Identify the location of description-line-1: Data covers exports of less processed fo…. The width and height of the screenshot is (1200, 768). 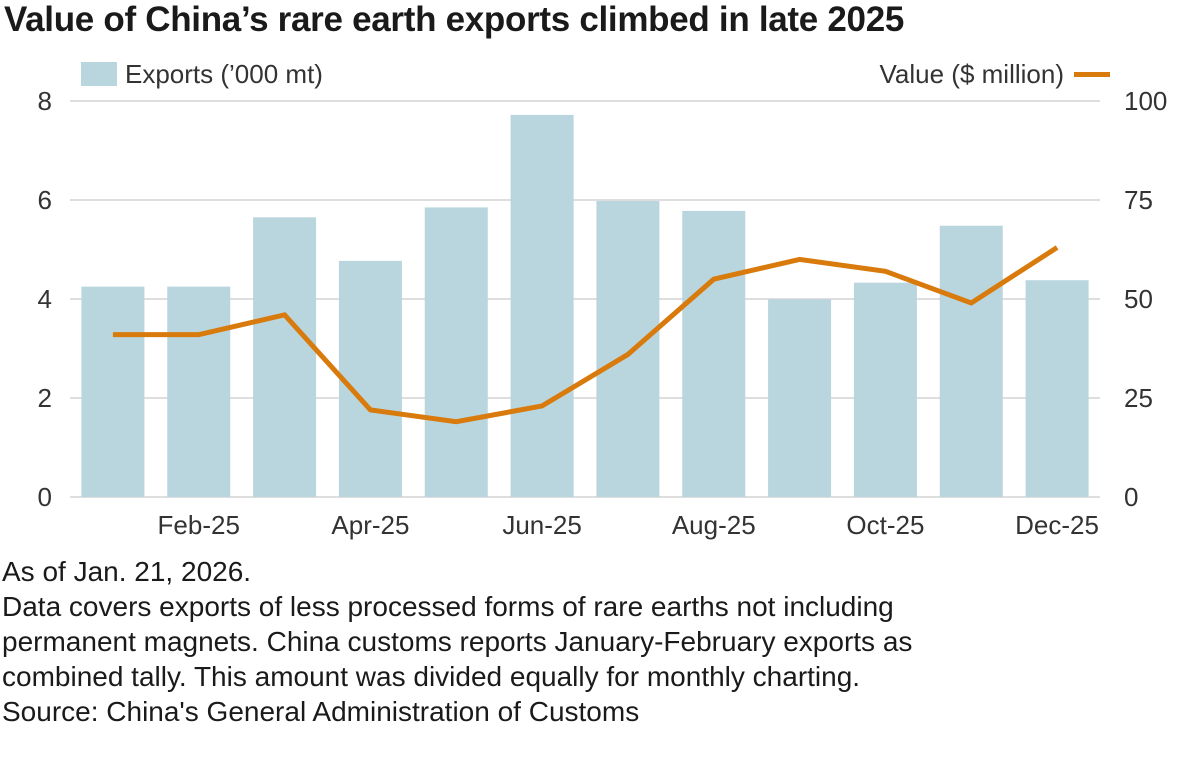
(448, 606).